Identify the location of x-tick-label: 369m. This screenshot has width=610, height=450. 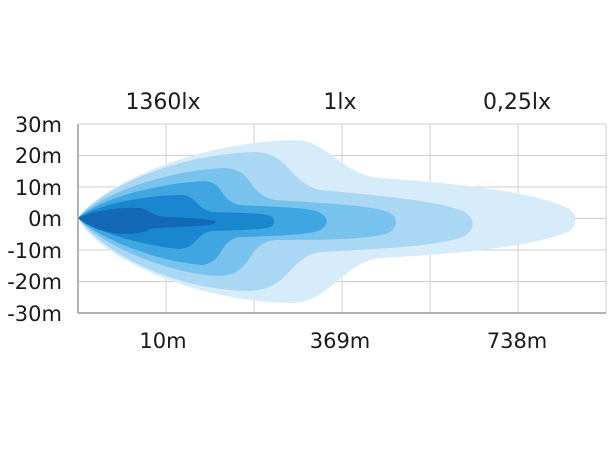
(340, 341).